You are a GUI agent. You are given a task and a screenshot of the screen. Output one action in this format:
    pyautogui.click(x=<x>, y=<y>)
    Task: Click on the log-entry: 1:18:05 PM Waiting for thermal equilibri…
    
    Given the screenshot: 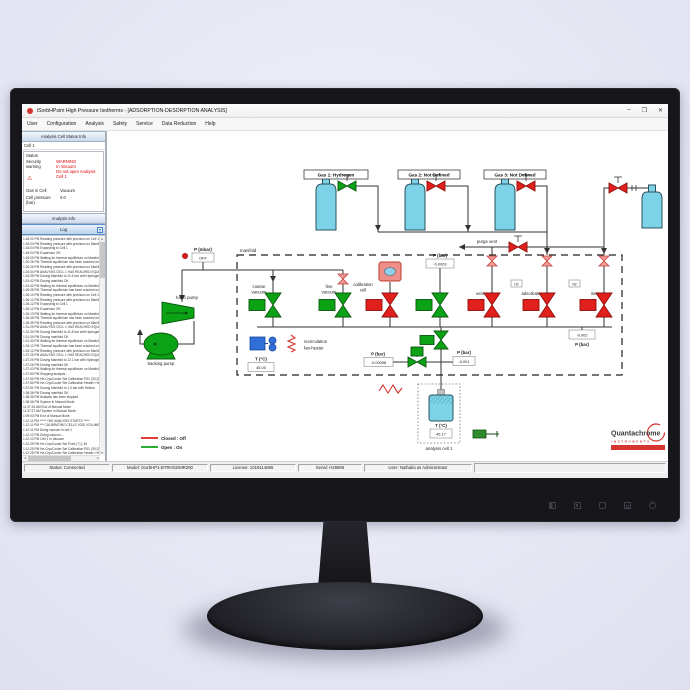 What is the action you would take?
    pyautogui.click(x=61, y=257)
    